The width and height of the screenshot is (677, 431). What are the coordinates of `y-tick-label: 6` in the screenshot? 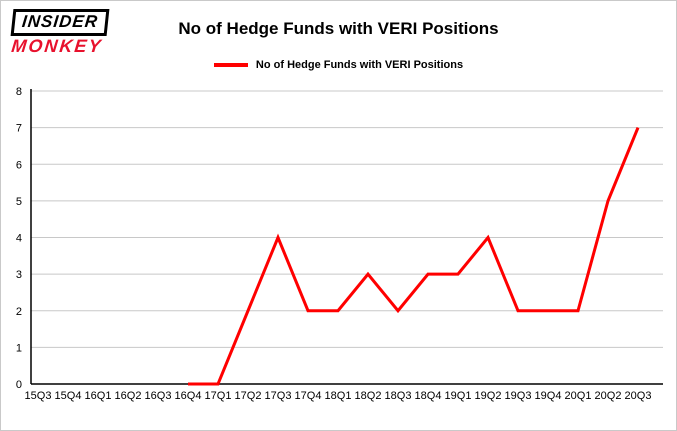 It's located at (19, 165).